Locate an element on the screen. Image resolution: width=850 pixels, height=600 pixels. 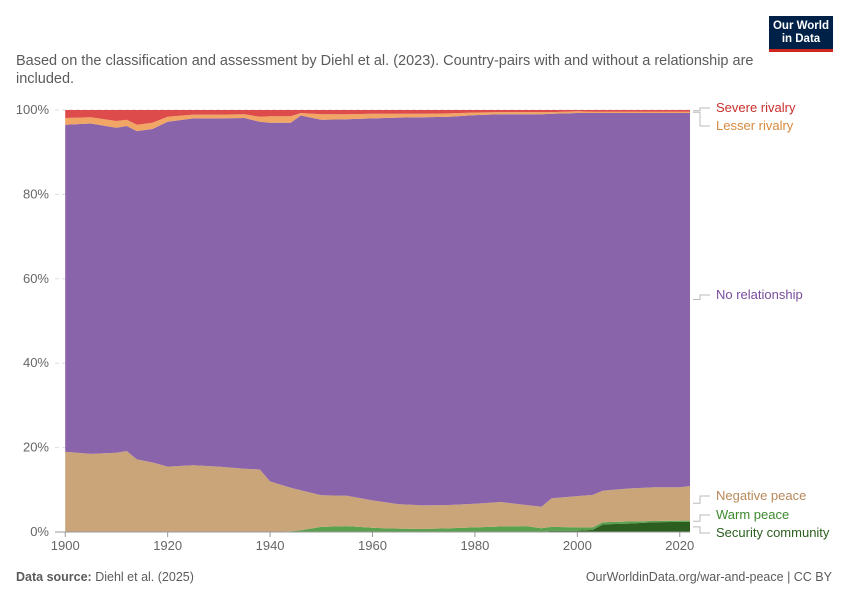
legend-negative-peace: Negative peace is located at coordinates (761, 495).